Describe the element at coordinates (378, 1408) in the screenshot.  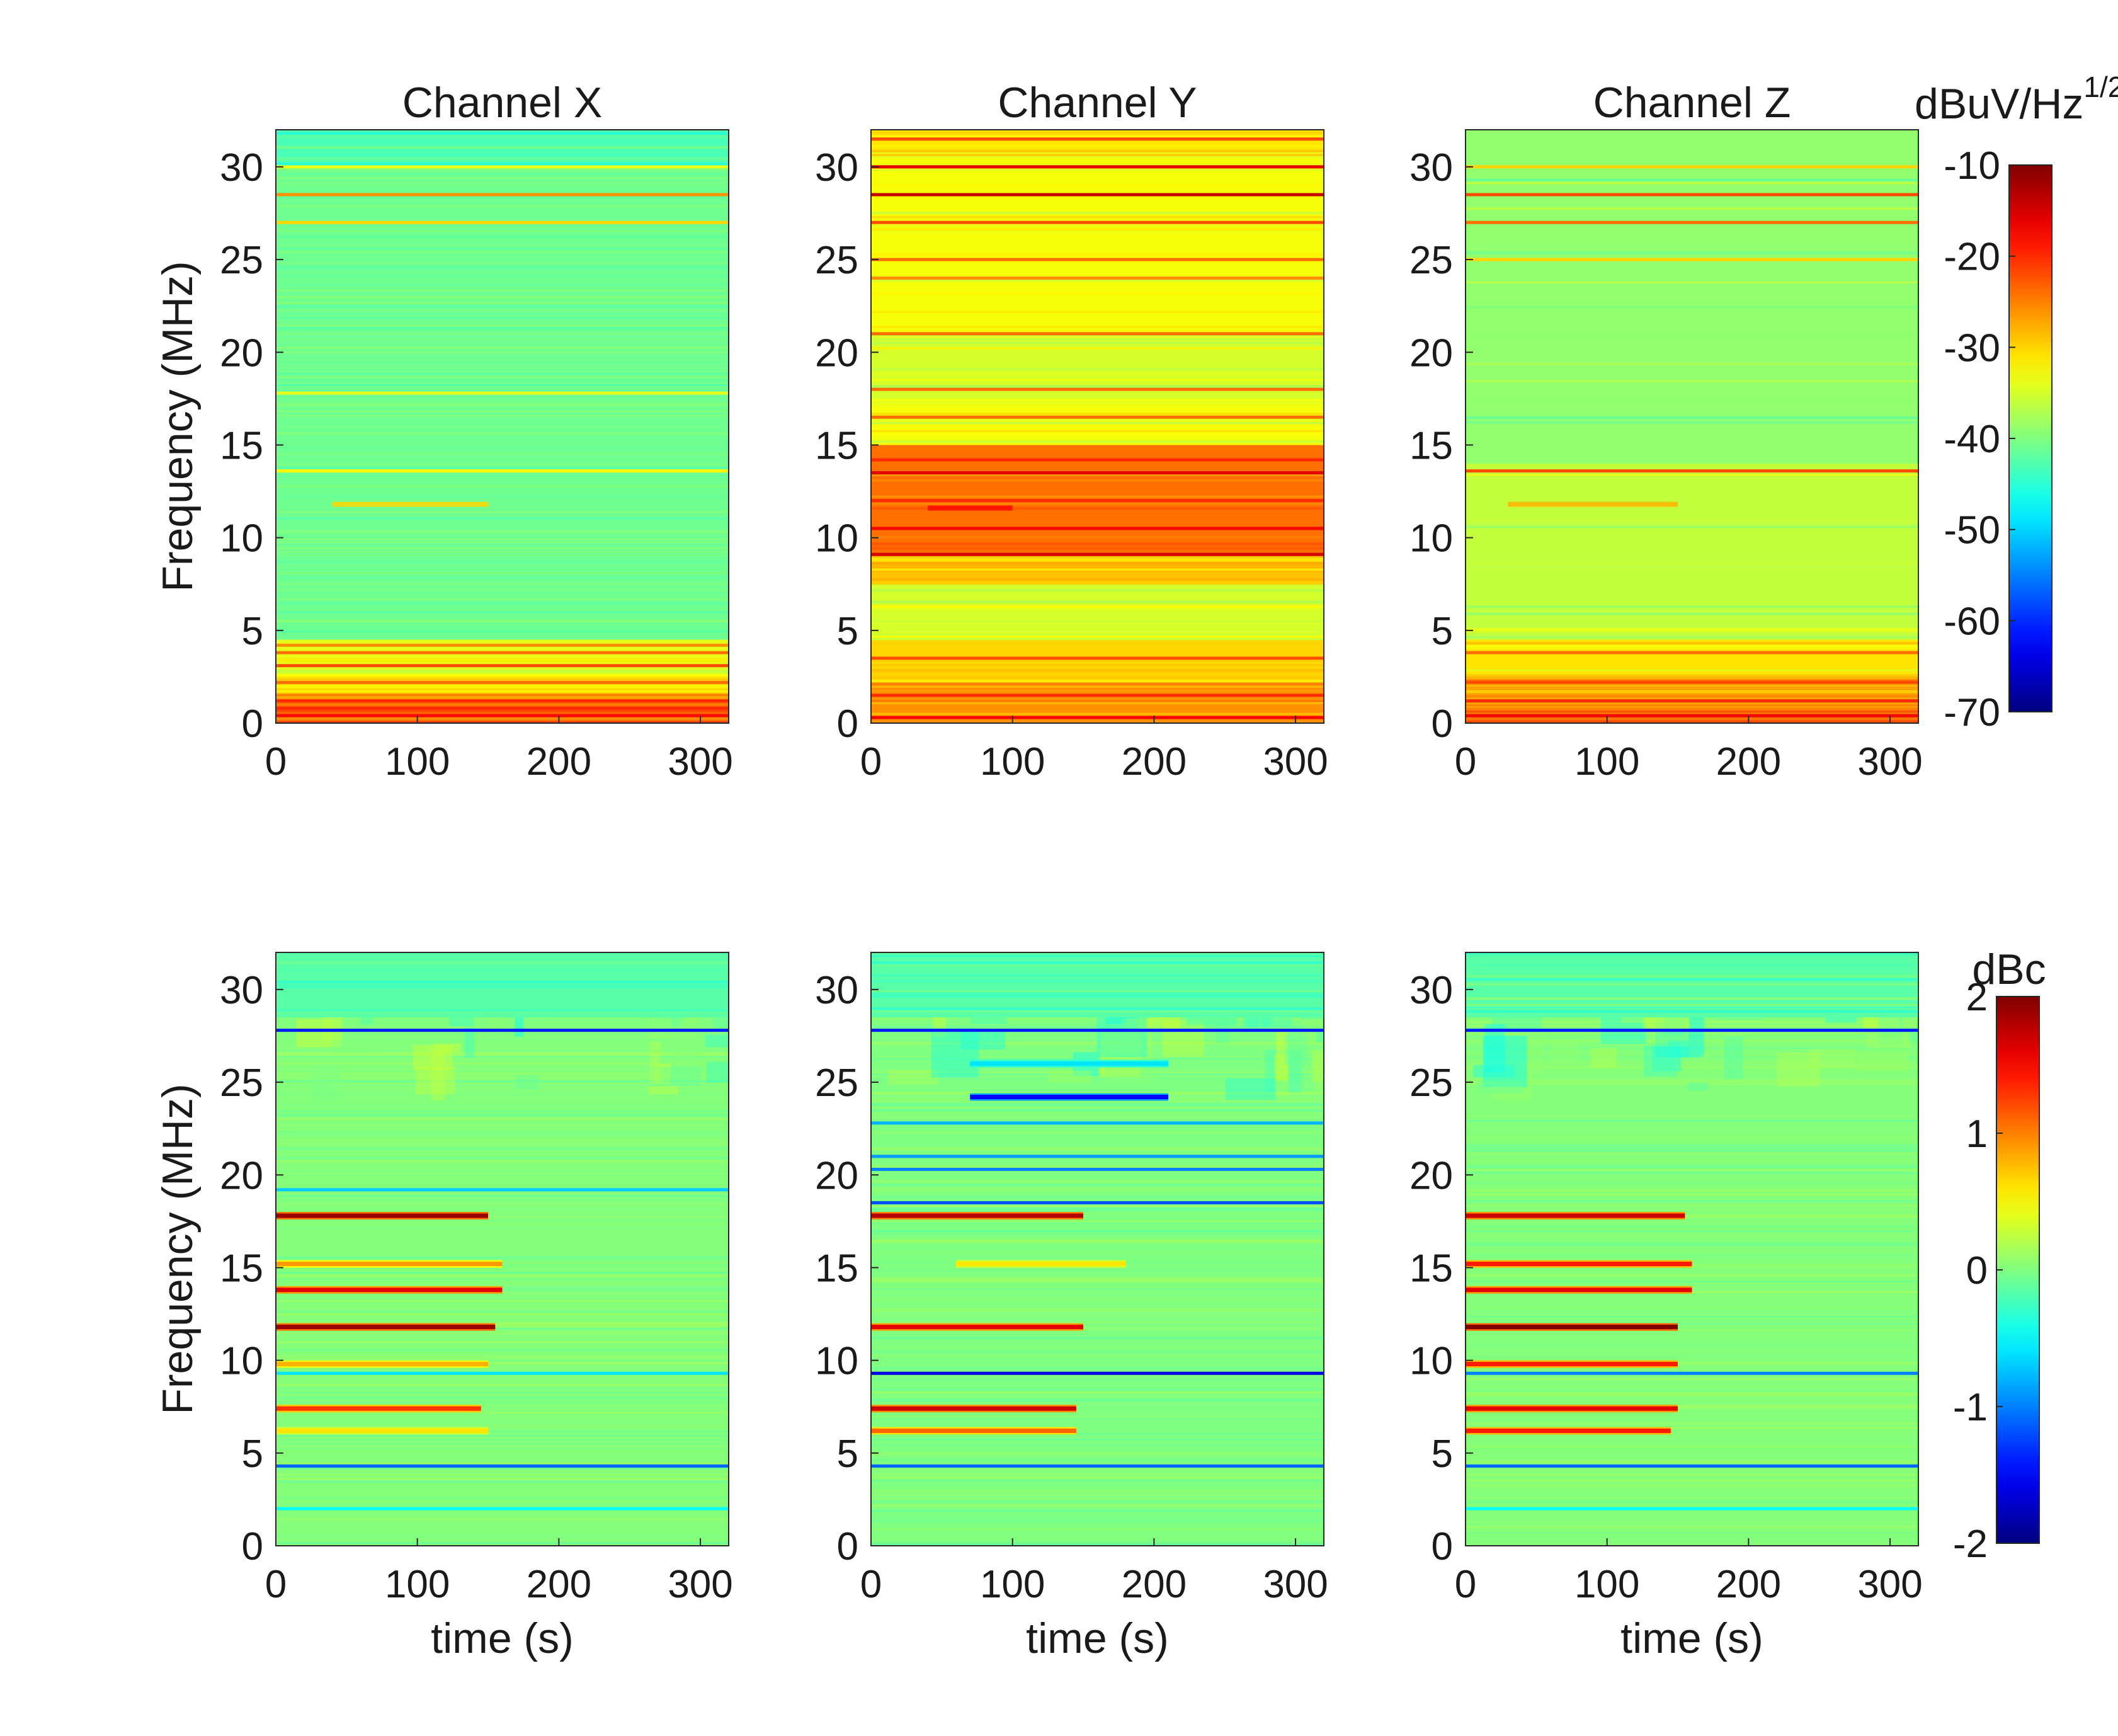
I see `streak` at that location.